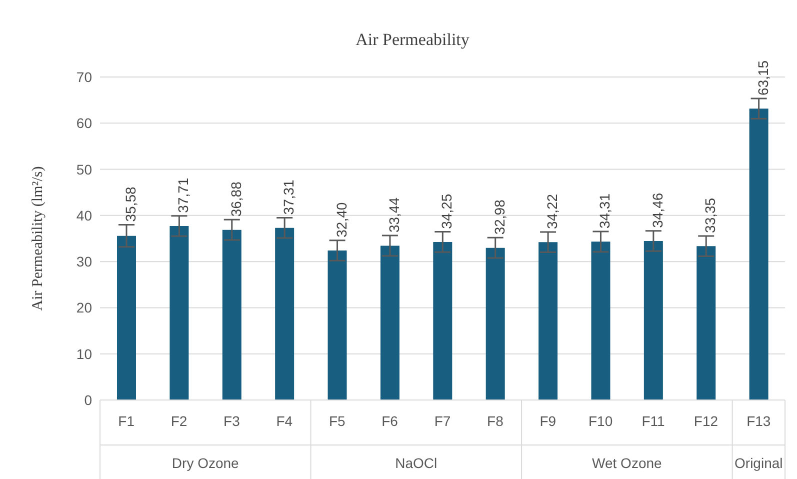 This screenshot has width=797, height=479. What do you see at coordinates (758, 463) in the screenshot?
I see `text: Original` at bounding box center [758, 463].